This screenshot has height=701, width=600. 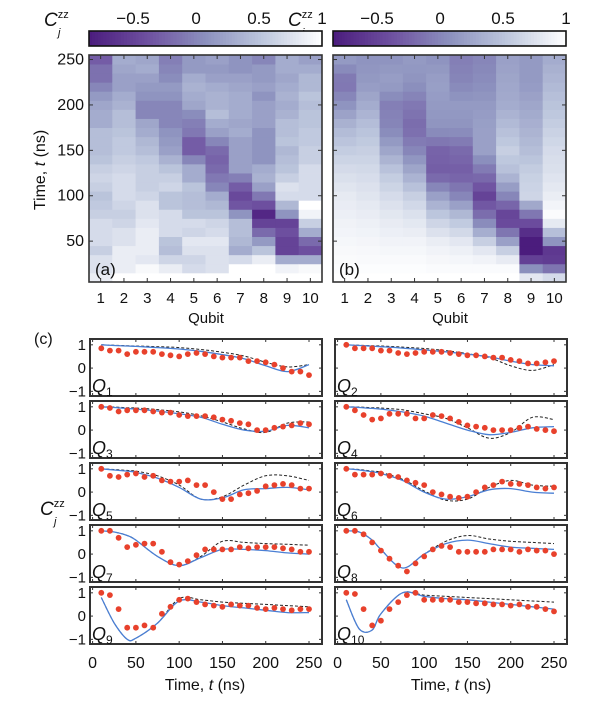 What do you see at coordinates (450, 629) in the screenshot?
I see `qubit-panel-10: 0 50 100 150 200 250 Q10` at bounding box center [450, 629].